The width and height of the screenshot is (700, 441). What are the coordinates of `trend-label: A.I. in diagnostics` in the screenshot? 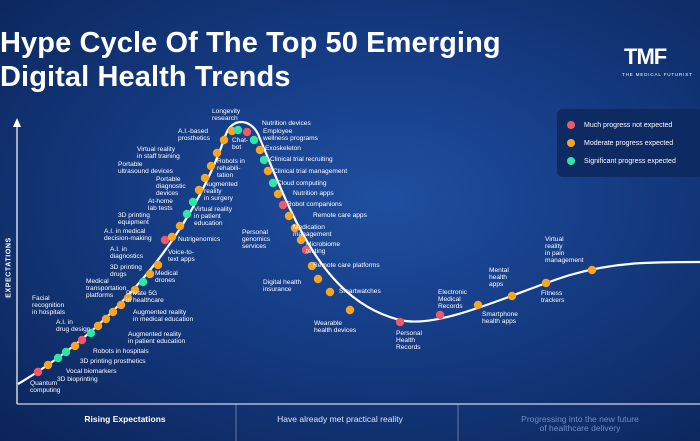 It's located at (126, 253).